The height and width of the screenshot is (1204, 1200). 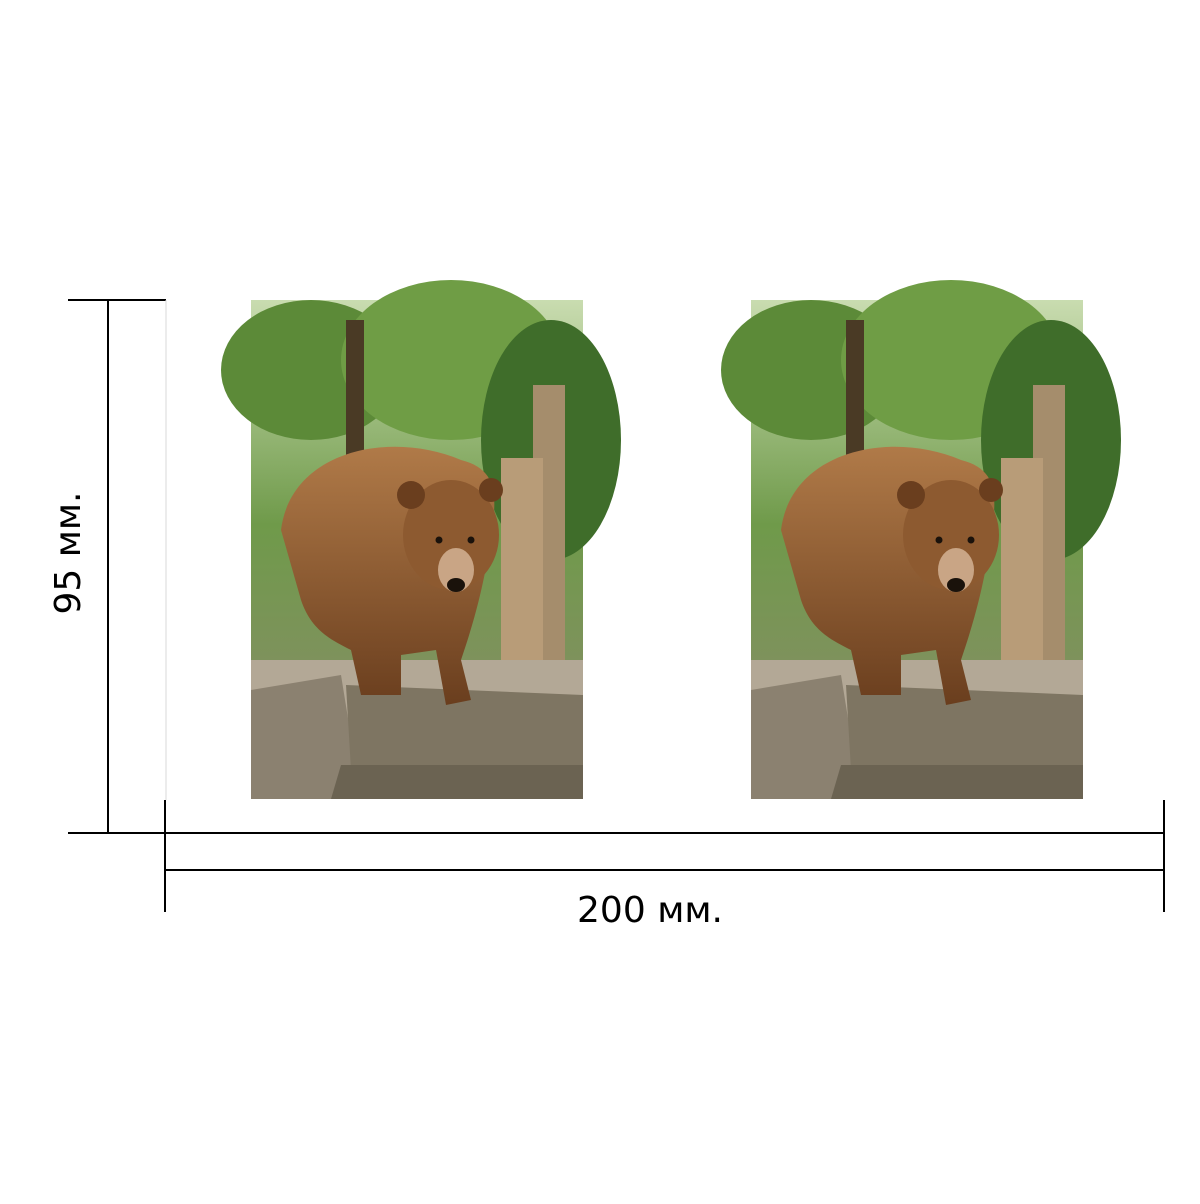 I want to click on width-label: 200 мм., so click(x=650, y=910).